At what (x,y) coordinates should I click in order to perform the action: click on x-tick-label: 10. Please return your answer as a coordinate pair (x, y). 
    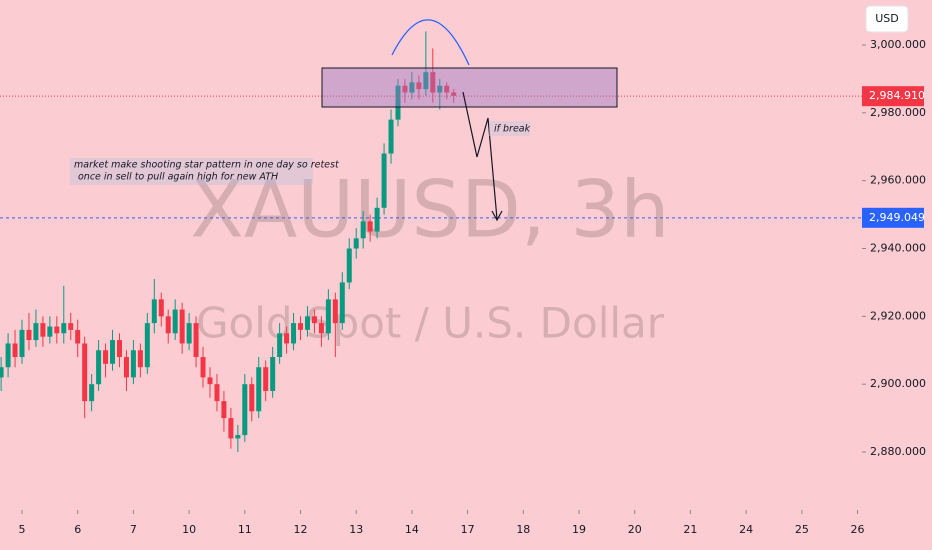
    Looking at the image, I should click on (189, 529).